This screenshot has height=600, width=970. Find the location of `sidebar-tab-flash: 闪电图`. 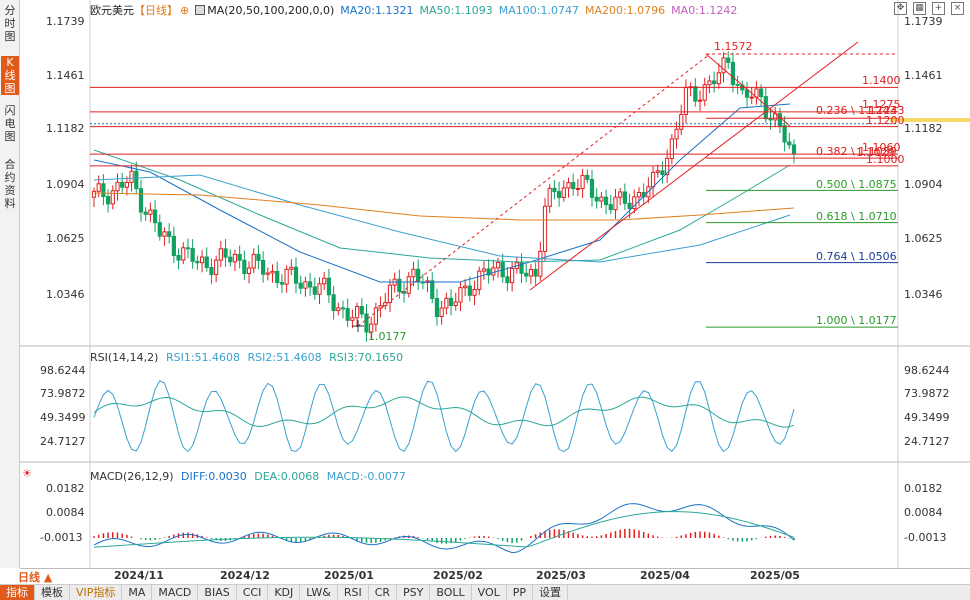

sidebar-tab-flash: 闪电图 is located at coordinates (10, 123).